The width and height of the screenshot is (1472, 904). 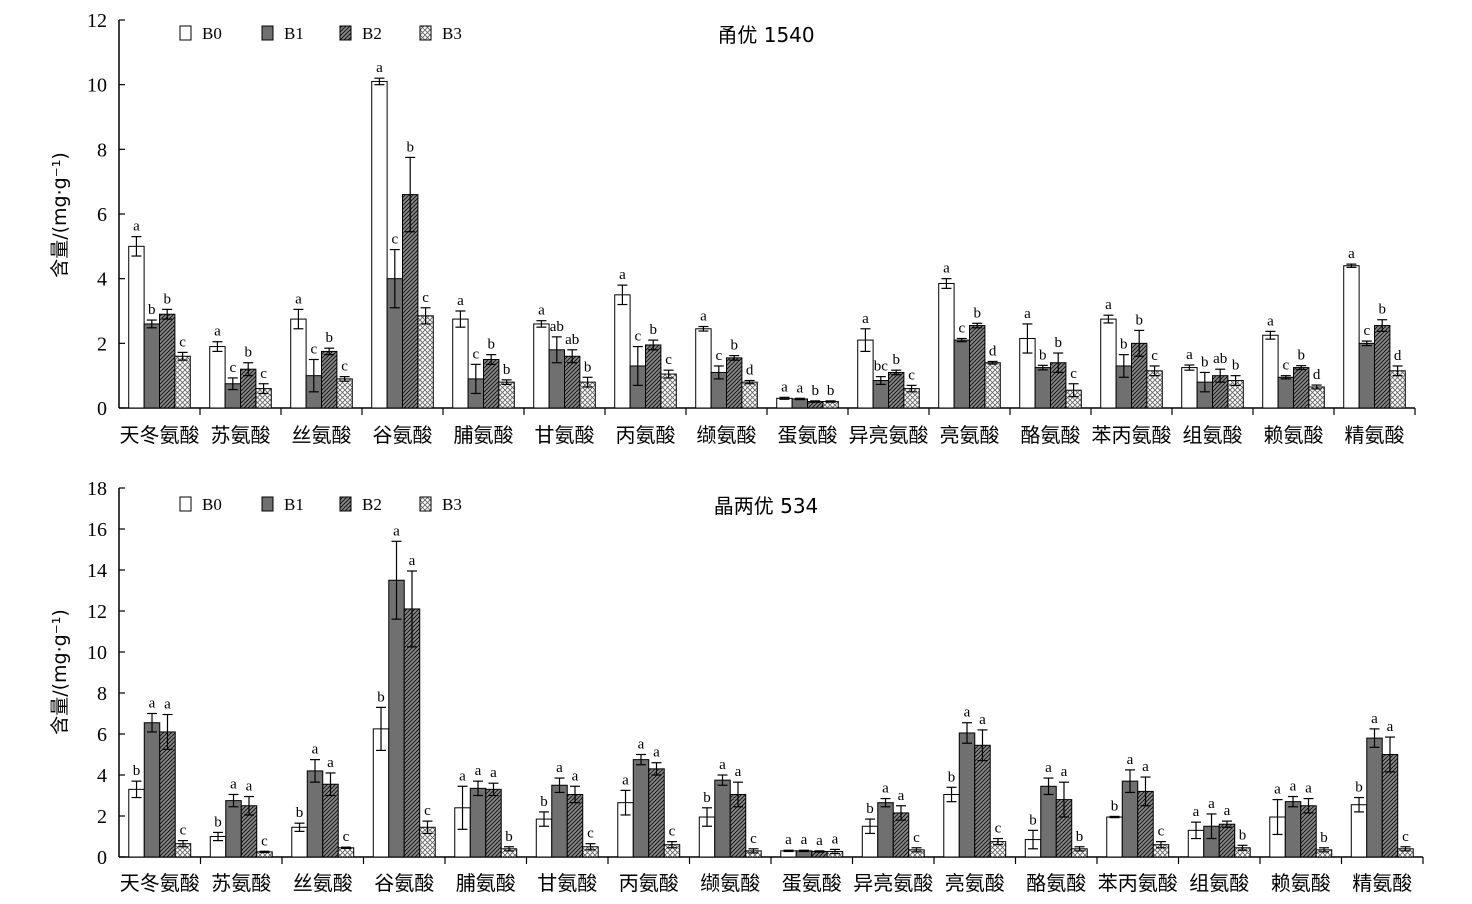 I want to click on x-category-label: 苯丙氨酸, so click(x=1132, y=435).